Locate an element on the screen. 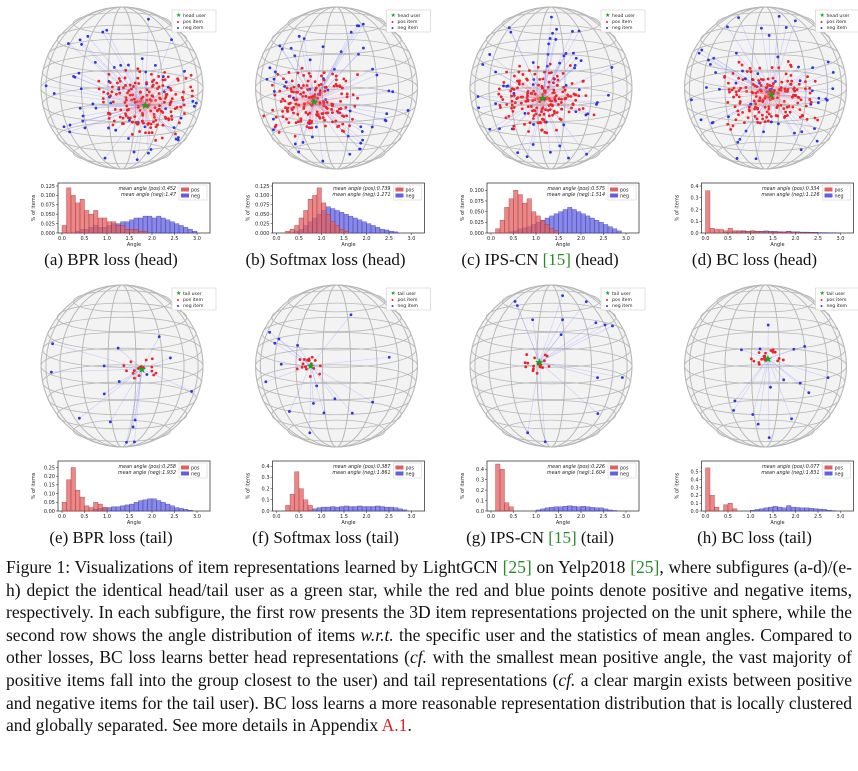 This screenshot has width=858, height=771. mean-angle-pos: mean angle (pos):0.739 is located at coordinates (362, 189).